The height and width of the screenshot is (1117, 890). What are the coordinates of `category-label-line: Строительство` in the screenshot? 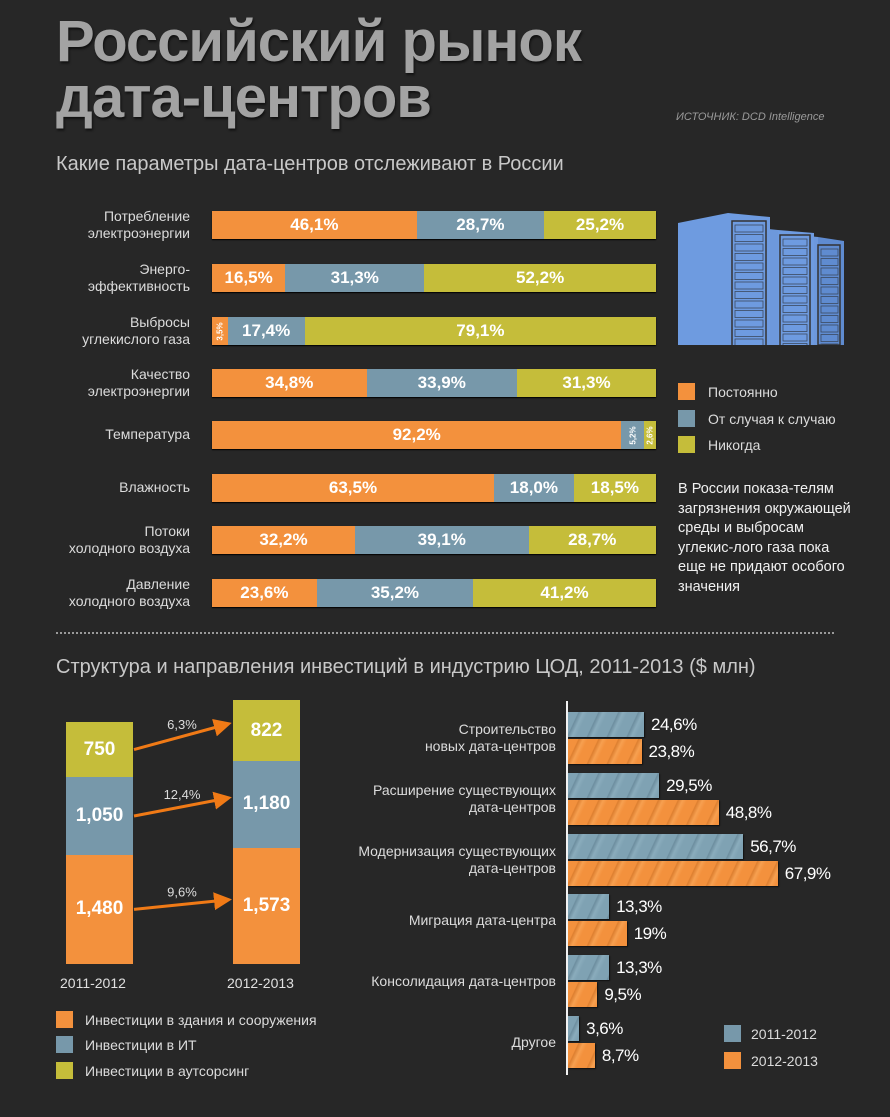 It's located at (507, 729).